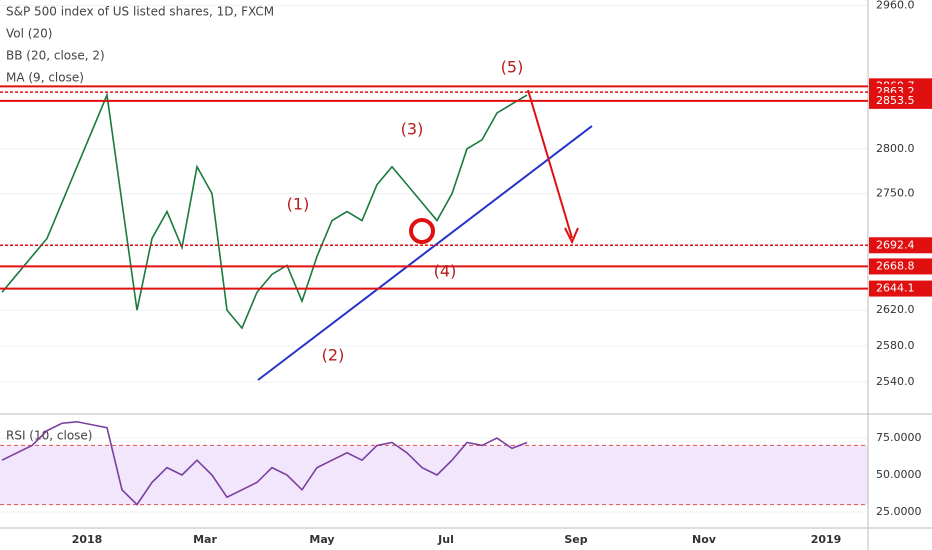 This screenshot has width=932, height=550. What do you see at coordinates (298, 204) in the screenshot?
I see `wave-label: (1)` at bounding box center [298, 204].